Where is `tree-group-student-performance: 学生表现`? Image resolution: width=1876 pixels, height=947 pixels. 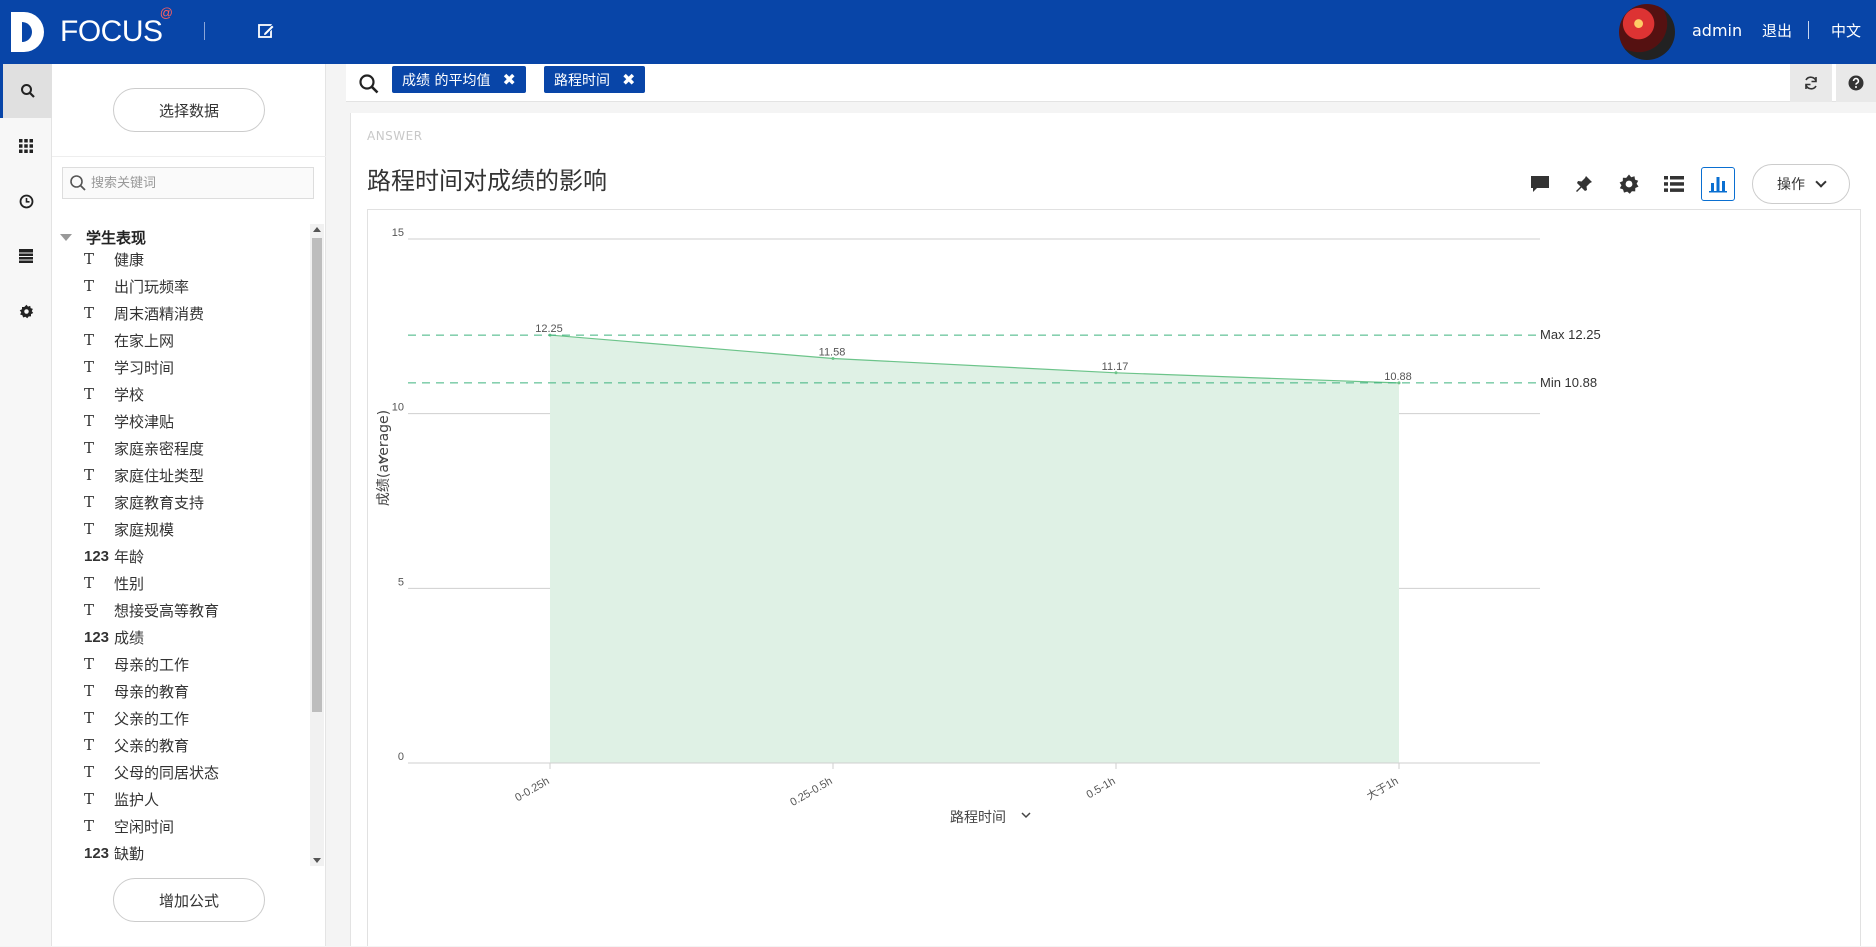 tree-group-student-performance: 学生表现 is located at coordinates (103, 237).